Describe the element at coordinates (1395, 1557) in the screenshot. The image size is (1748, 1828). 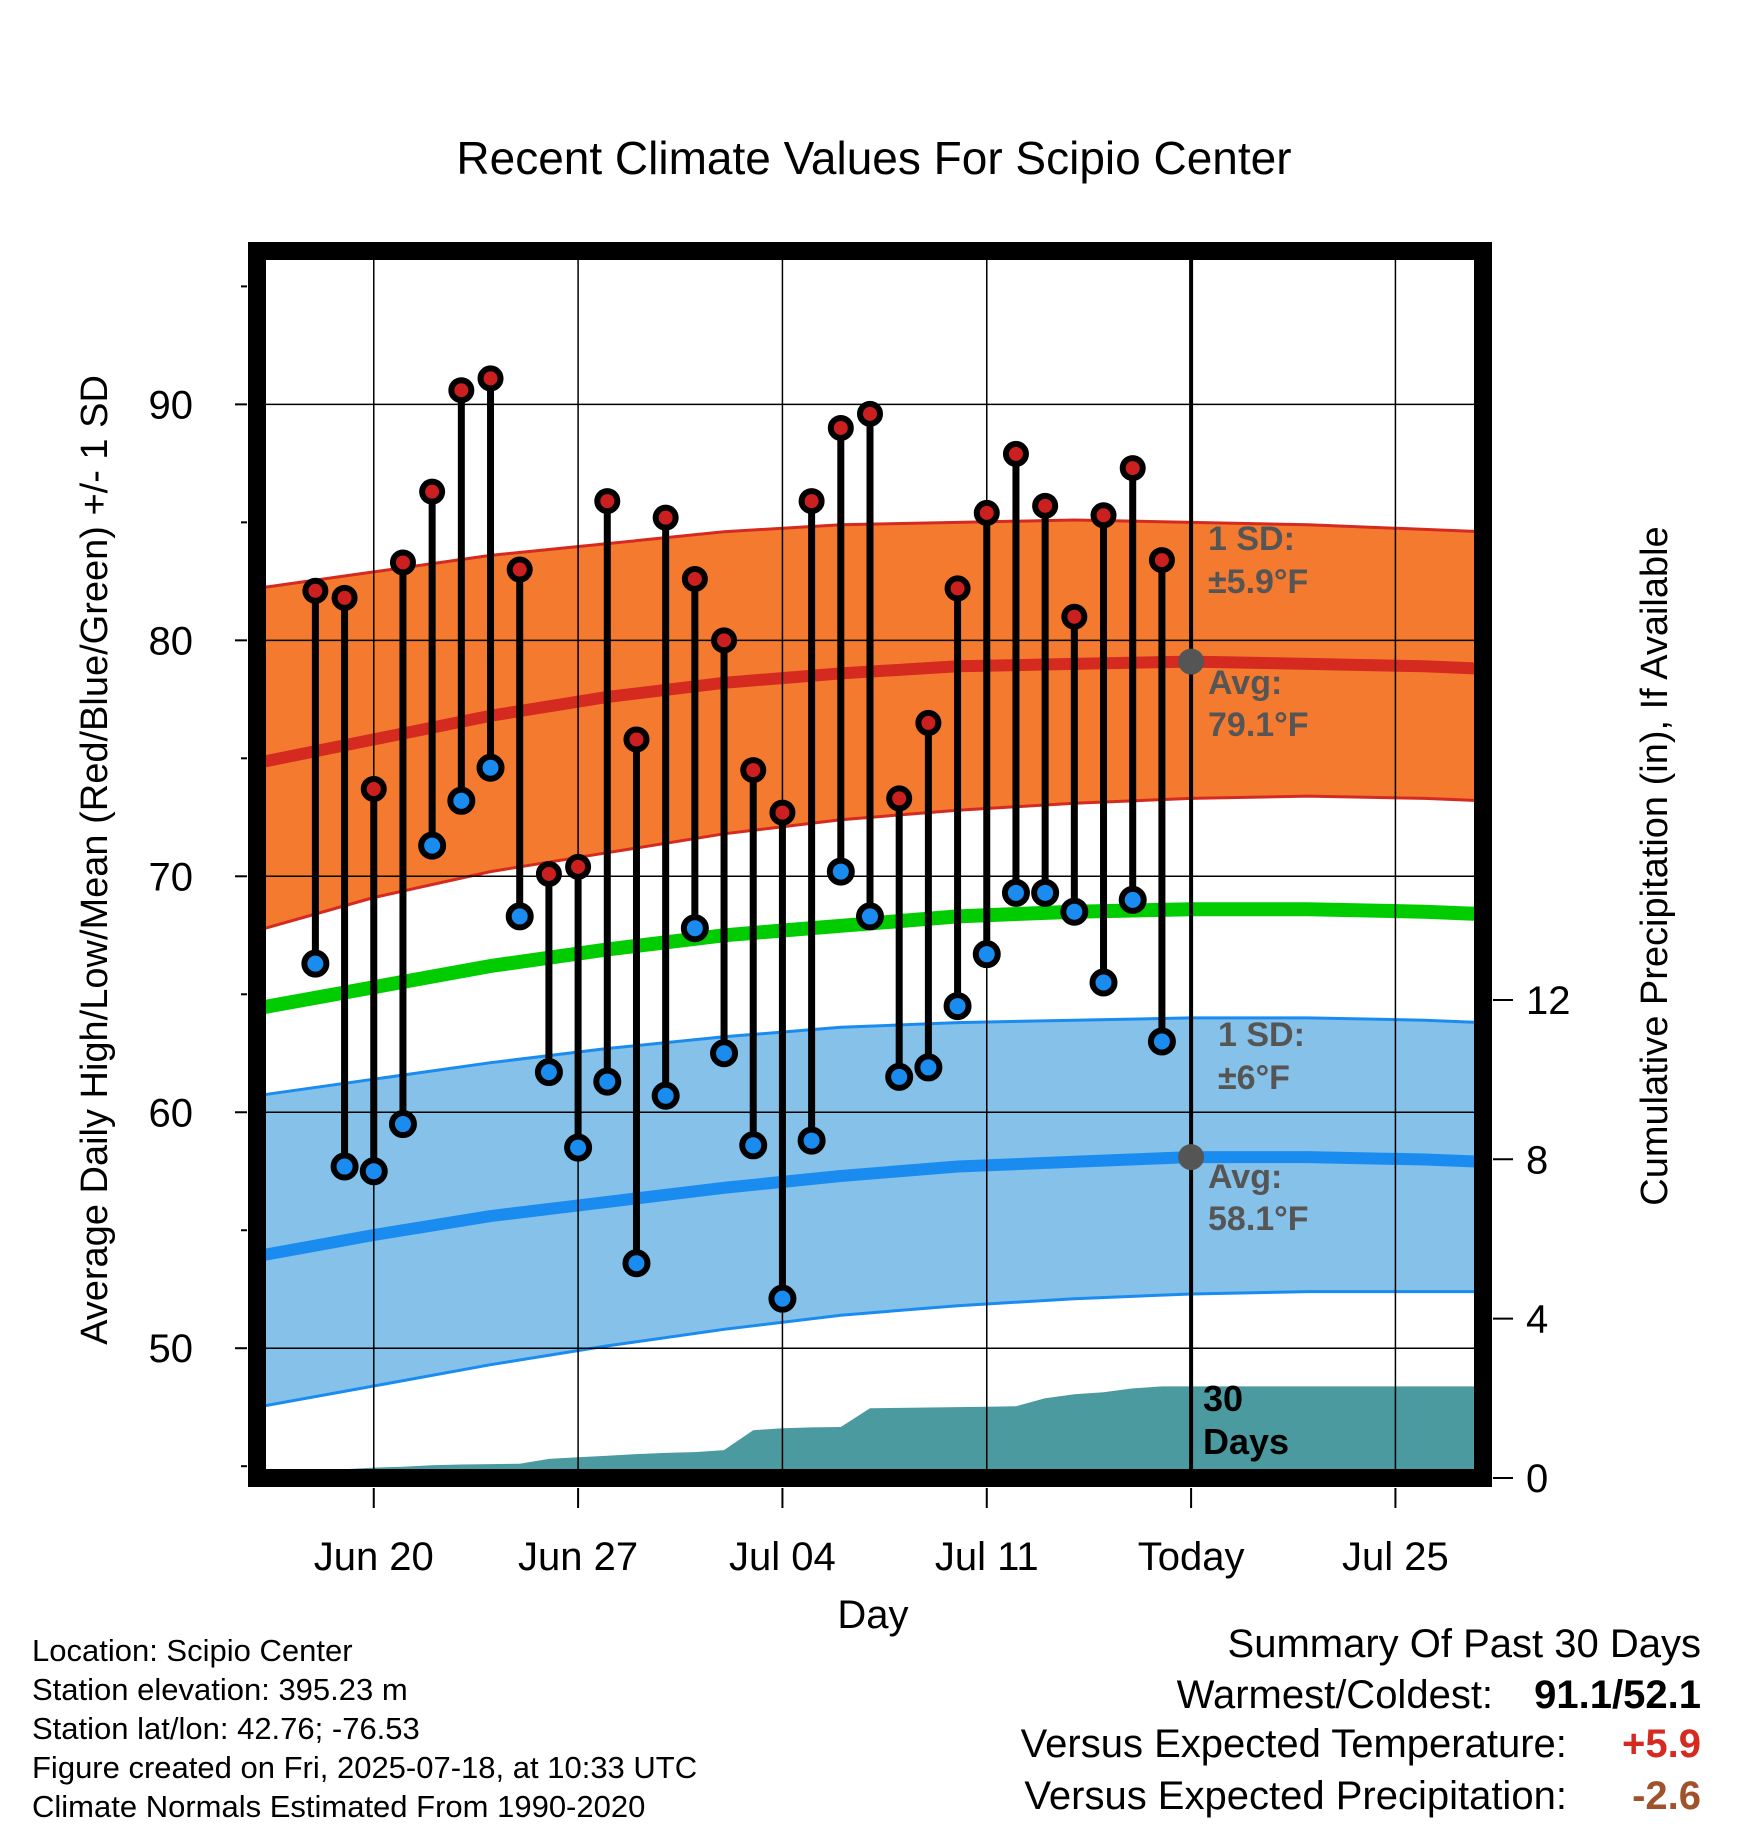
I see `x-tick-label: Jul 25` at that location.